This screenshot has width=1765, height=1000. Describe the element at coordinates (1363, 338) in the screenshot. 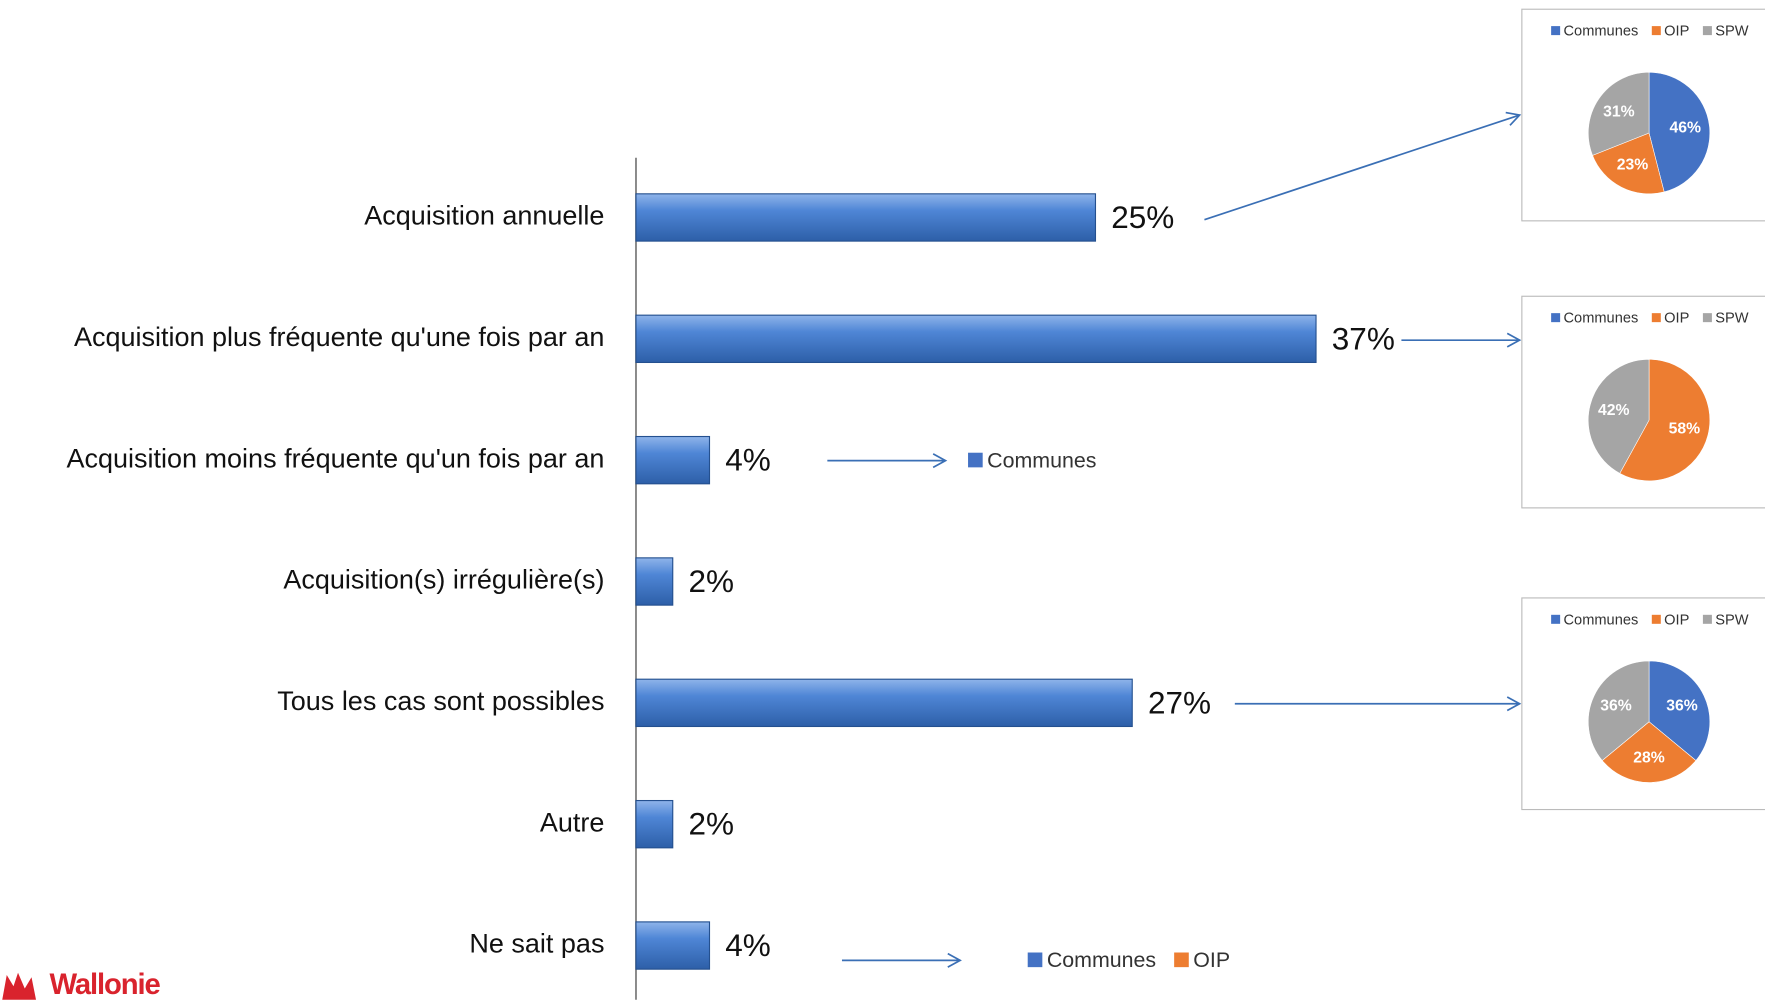

I see `value-label: 37%` at that location.